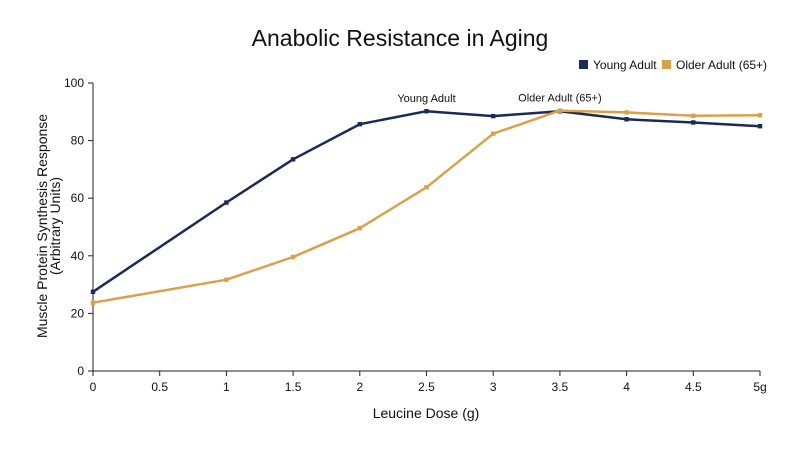  I want to click on x-tick-label-0-5: 0.5, so click(159, 387).